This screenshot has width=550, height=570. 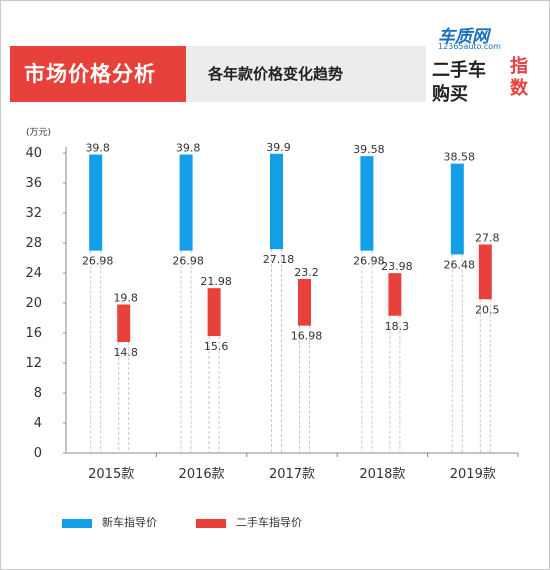 I want to click on logo-badge-line1: 指, so click(x=519, y=66).